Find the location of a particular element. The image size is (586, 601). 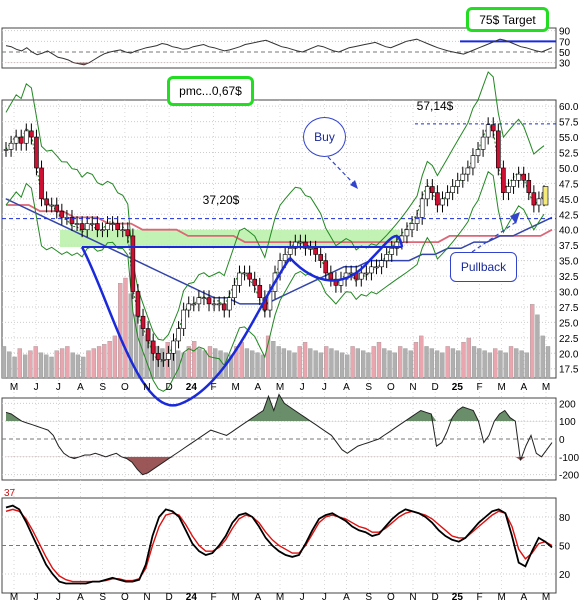

price-tick-label: 22.5 is located at coordinates (569, 339).